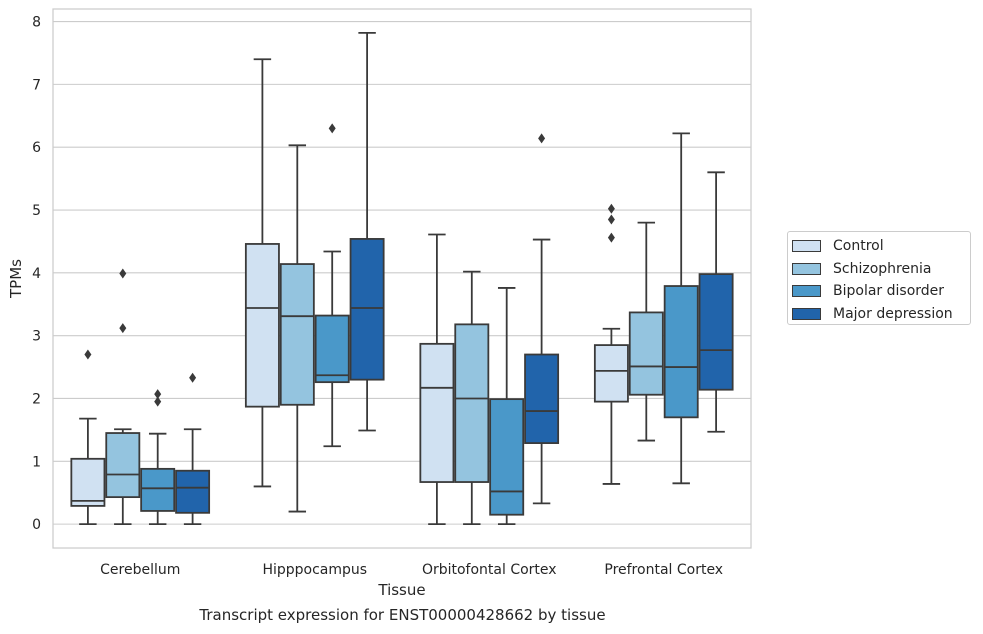  Describe the element at coordinates (36, 85) in the screenshot. I see `y-tick-label: 7` at that location.